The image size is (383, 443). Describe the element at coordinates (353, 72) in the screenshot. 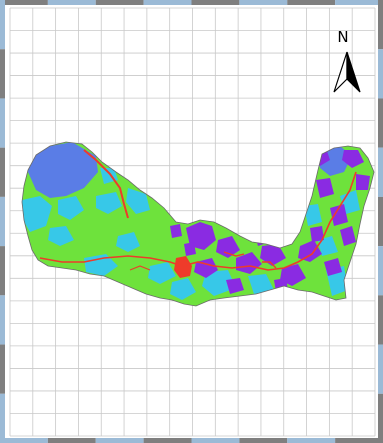

I see `north-arrow-right-half` at that location.